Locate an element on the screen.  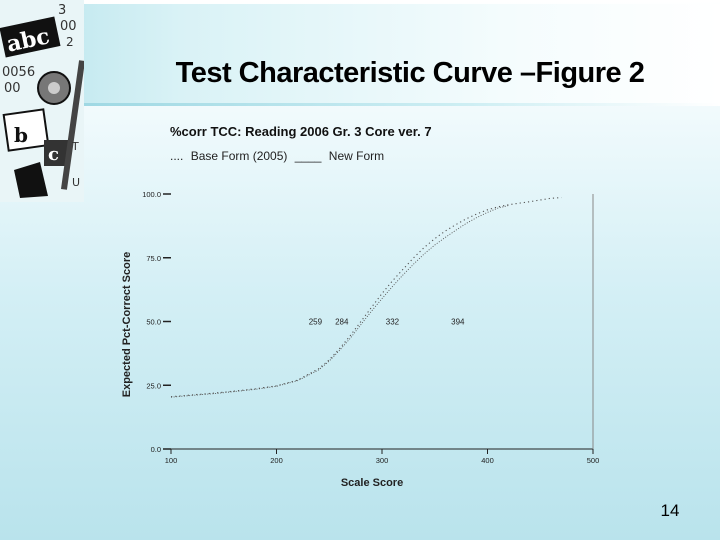
svg-text: U is located at coordinates (76, 182).